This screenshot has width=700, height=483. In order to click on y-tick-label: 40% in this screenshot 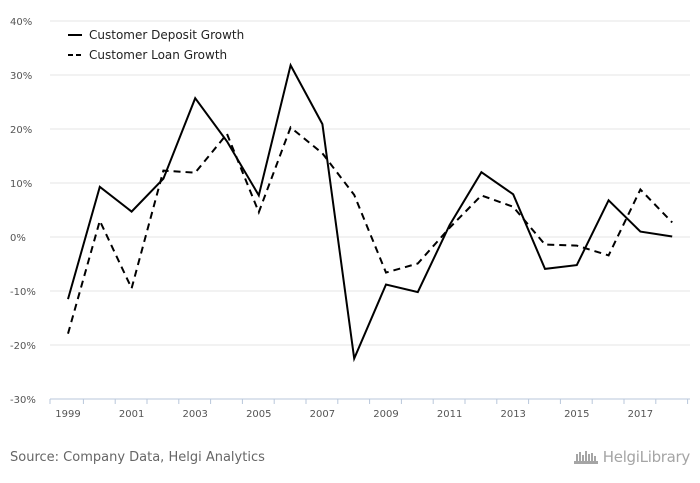, I will do `click(21, 22)`.